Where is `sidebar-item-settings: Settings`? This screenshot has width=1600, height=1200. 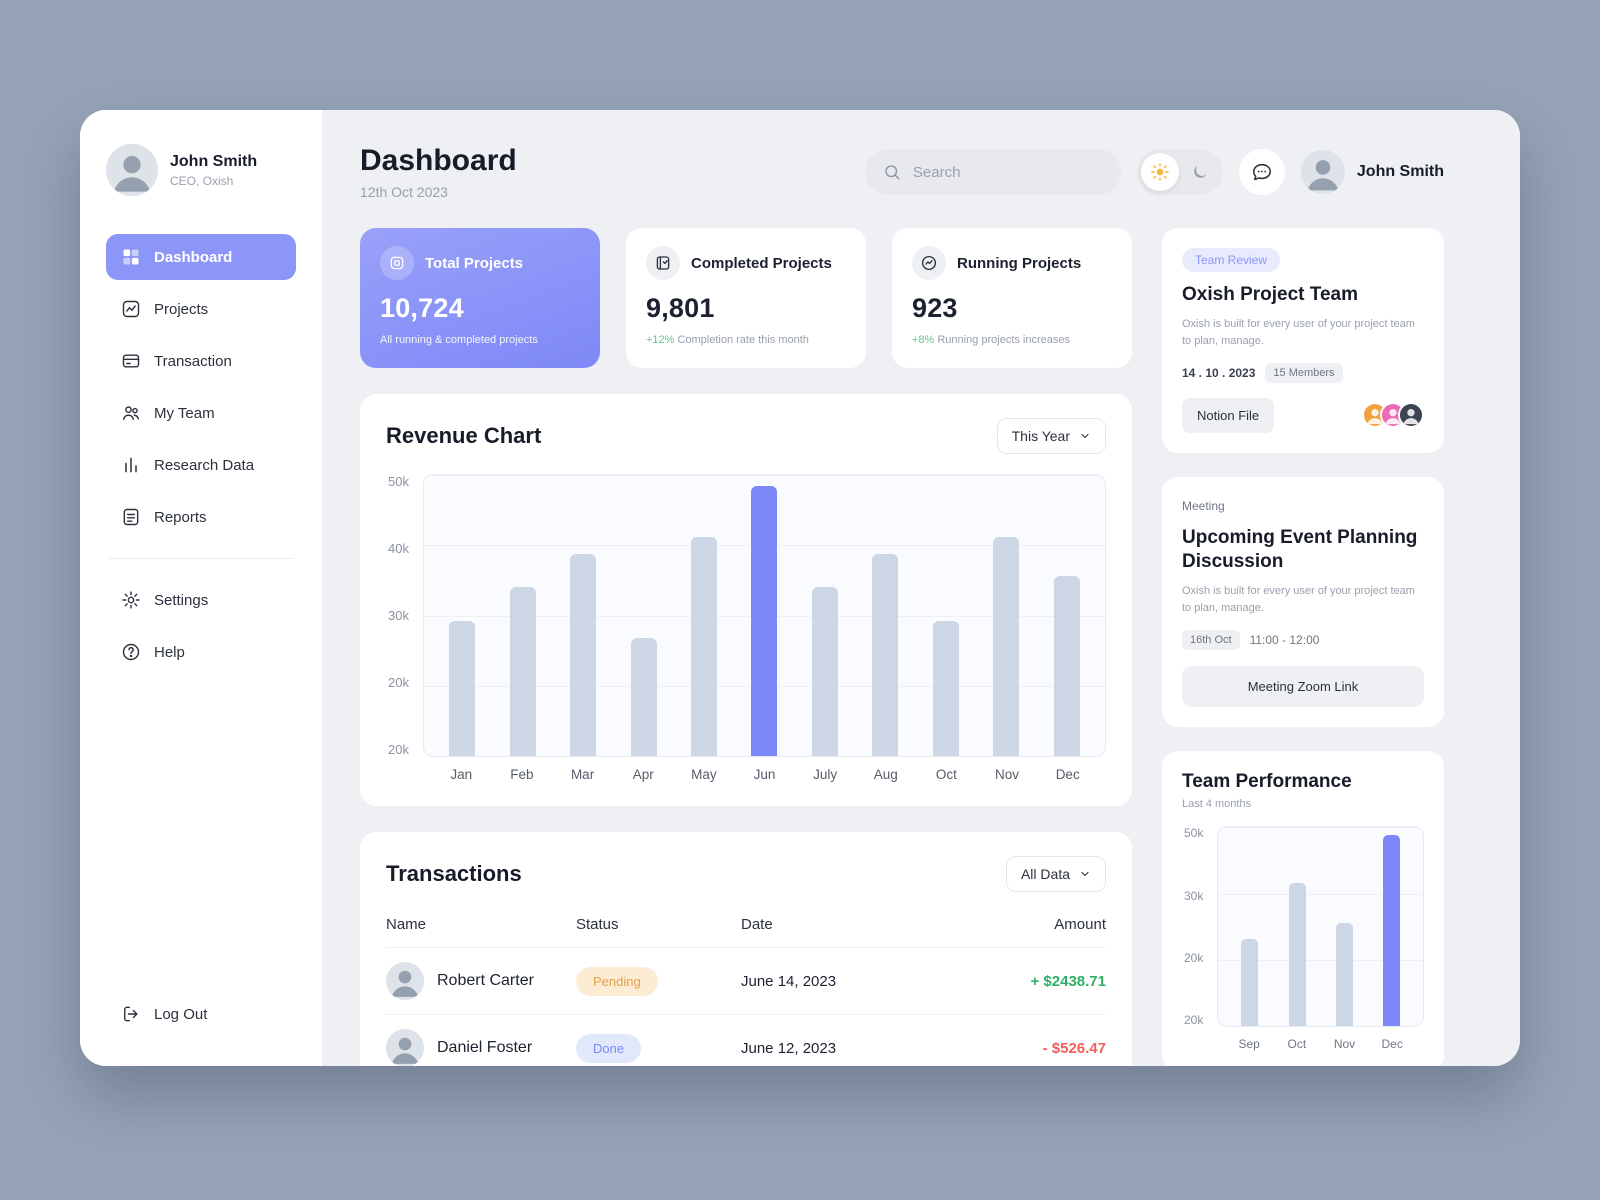
sidebar-item-settings: Settings is located at coordinates (201, 600).